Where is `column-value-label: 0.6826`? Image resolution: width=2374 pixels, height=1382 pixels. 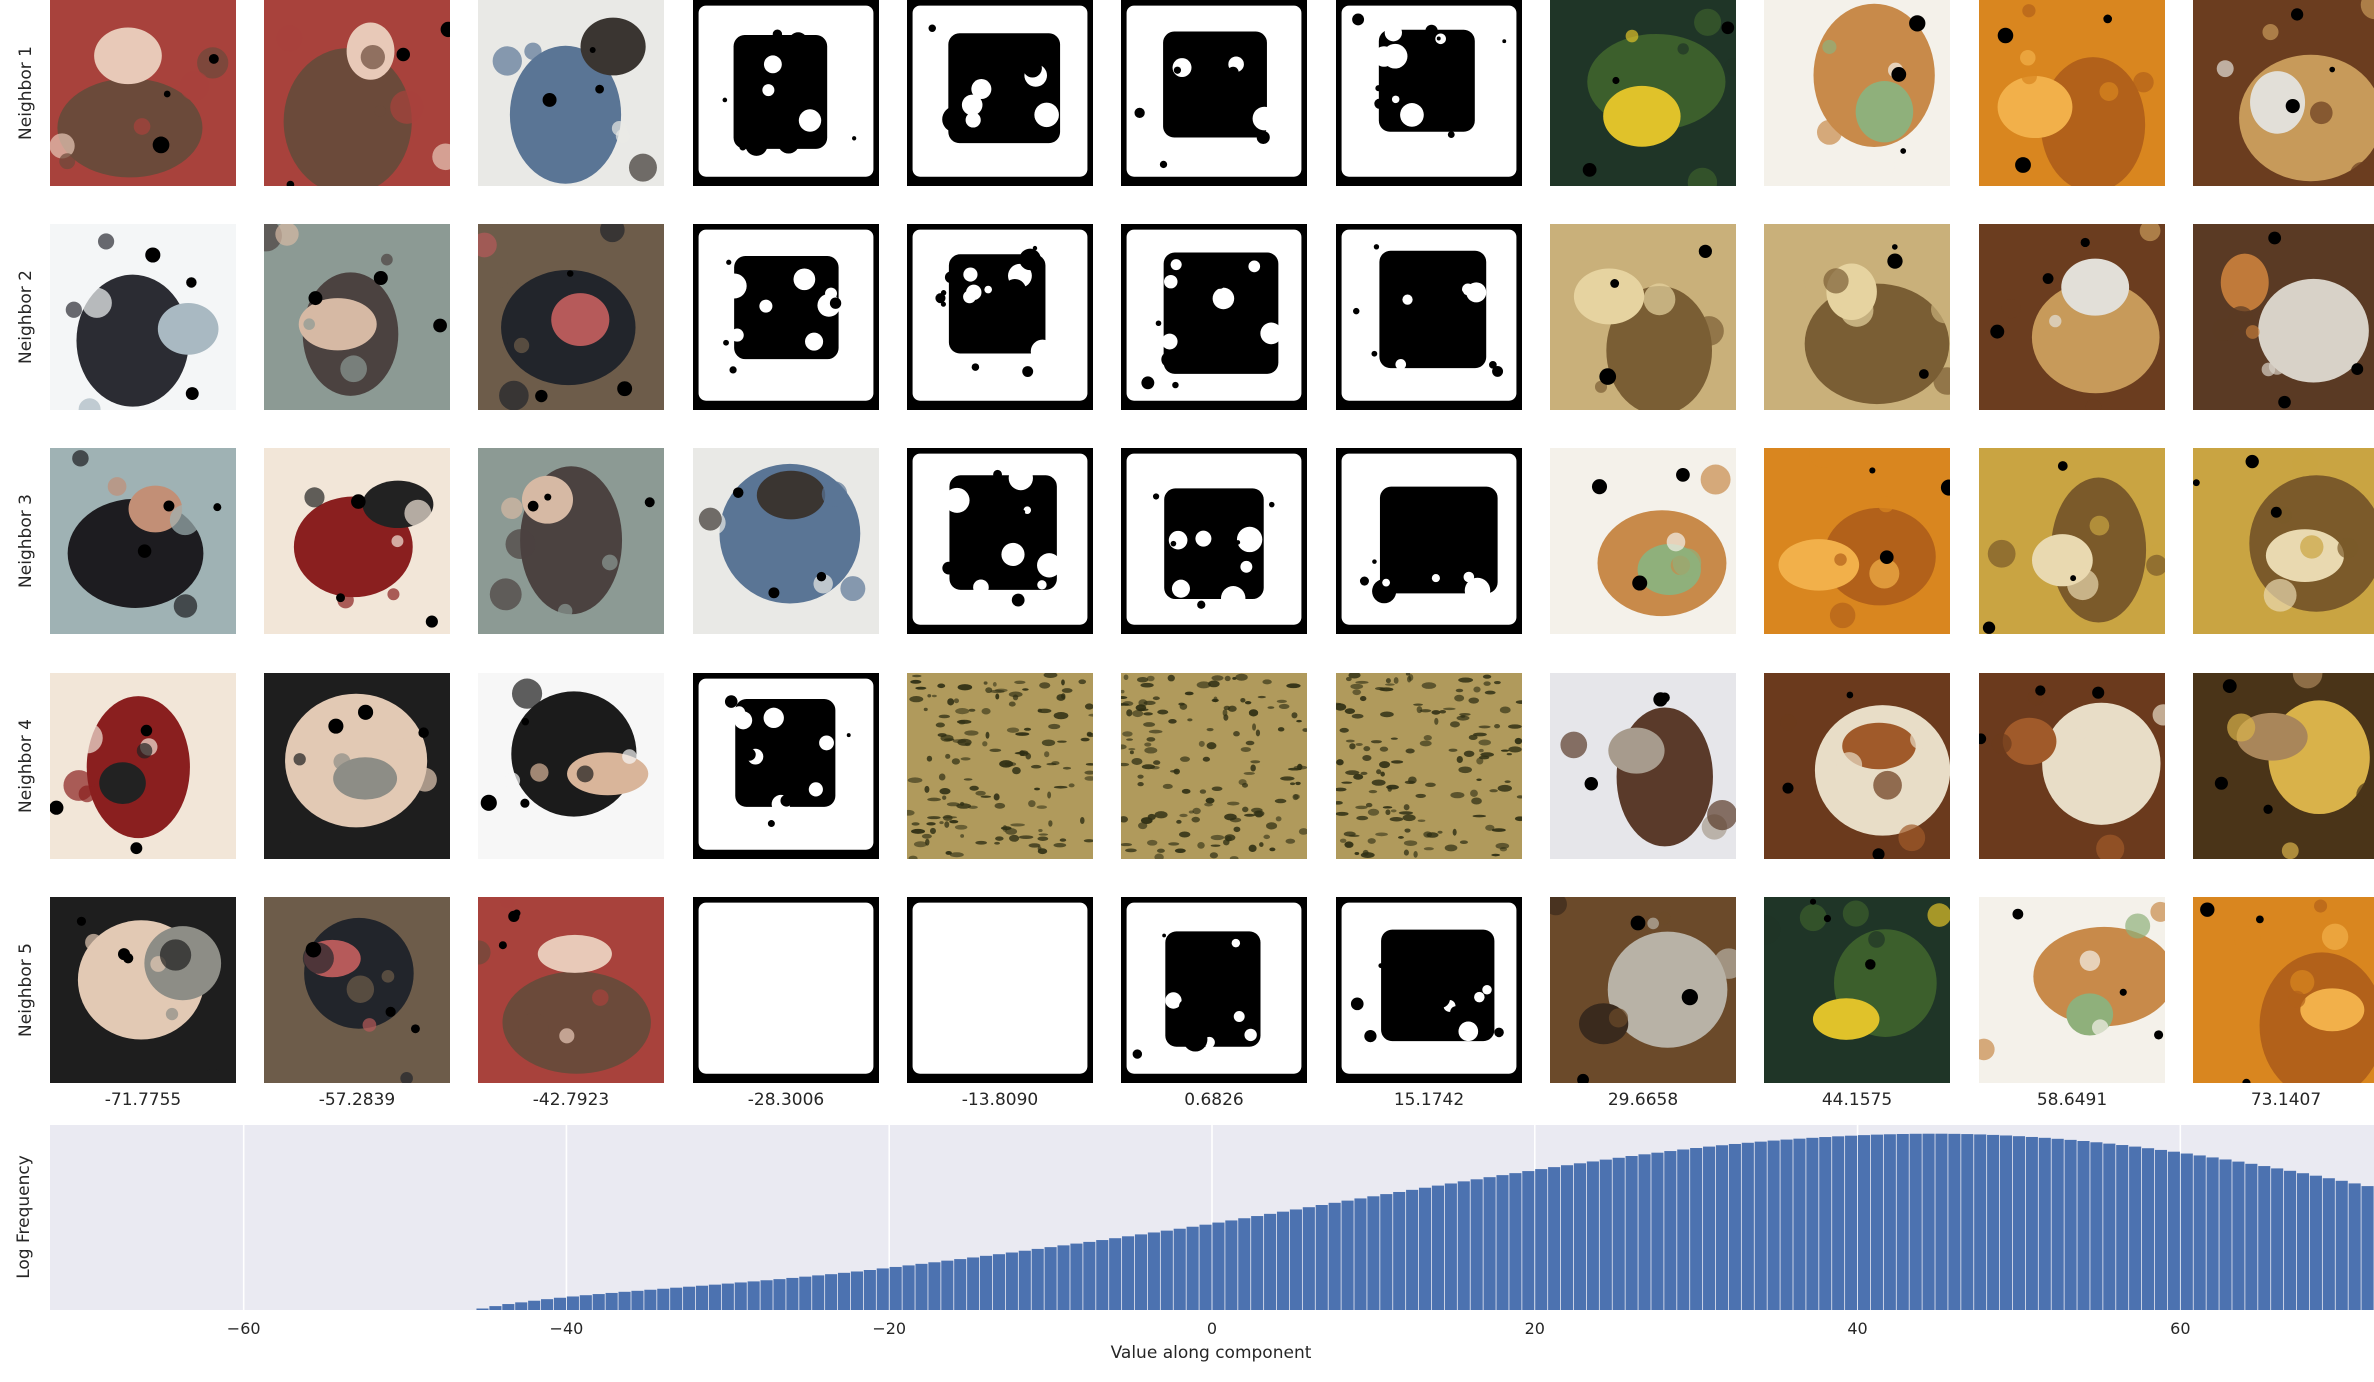
column-value-label: 0.6826 is located at coordinates (1214, 1100).